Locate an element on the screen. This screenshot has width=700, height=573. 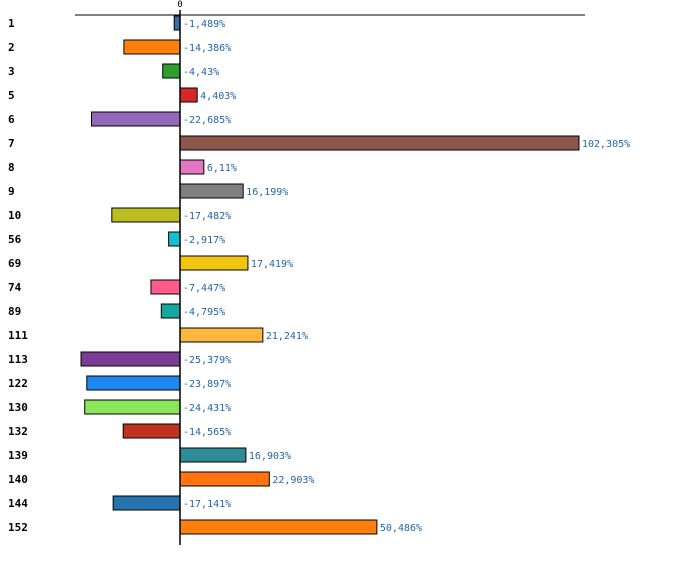
zero-tick-label: 0 is located at coordinates (179, 5).